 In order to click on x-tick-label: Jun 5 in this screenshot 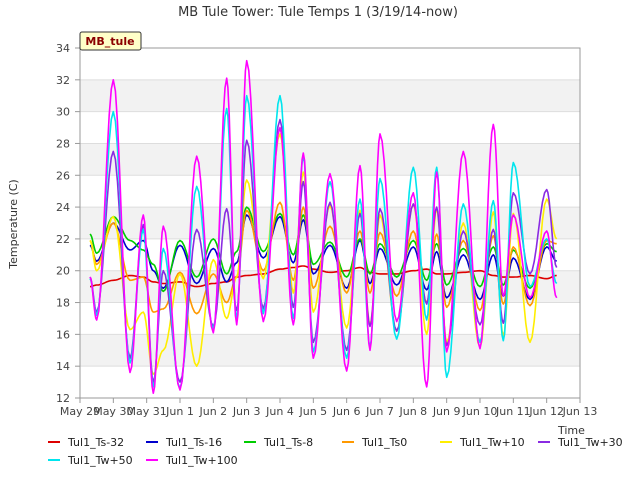, I will do `click(312, 411)`.